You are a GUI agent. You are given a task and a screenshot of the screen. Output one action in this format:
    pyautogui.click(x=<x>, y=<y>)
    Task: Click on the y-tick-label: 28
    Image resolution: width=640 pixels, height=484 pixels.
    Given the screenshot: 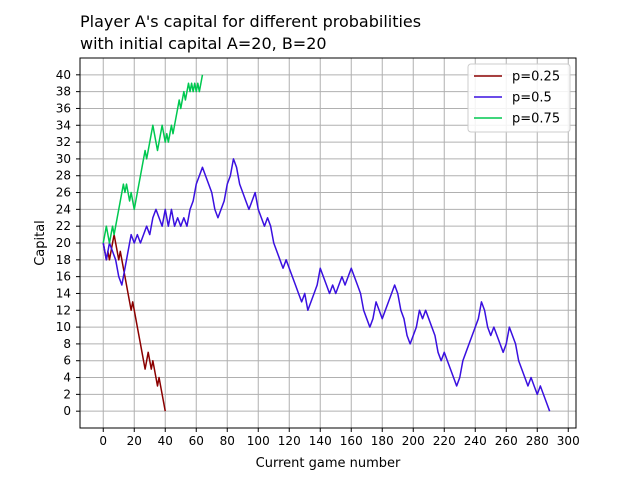 What is the action you would take?
    pyautogui.click(x=63, y=176)
    